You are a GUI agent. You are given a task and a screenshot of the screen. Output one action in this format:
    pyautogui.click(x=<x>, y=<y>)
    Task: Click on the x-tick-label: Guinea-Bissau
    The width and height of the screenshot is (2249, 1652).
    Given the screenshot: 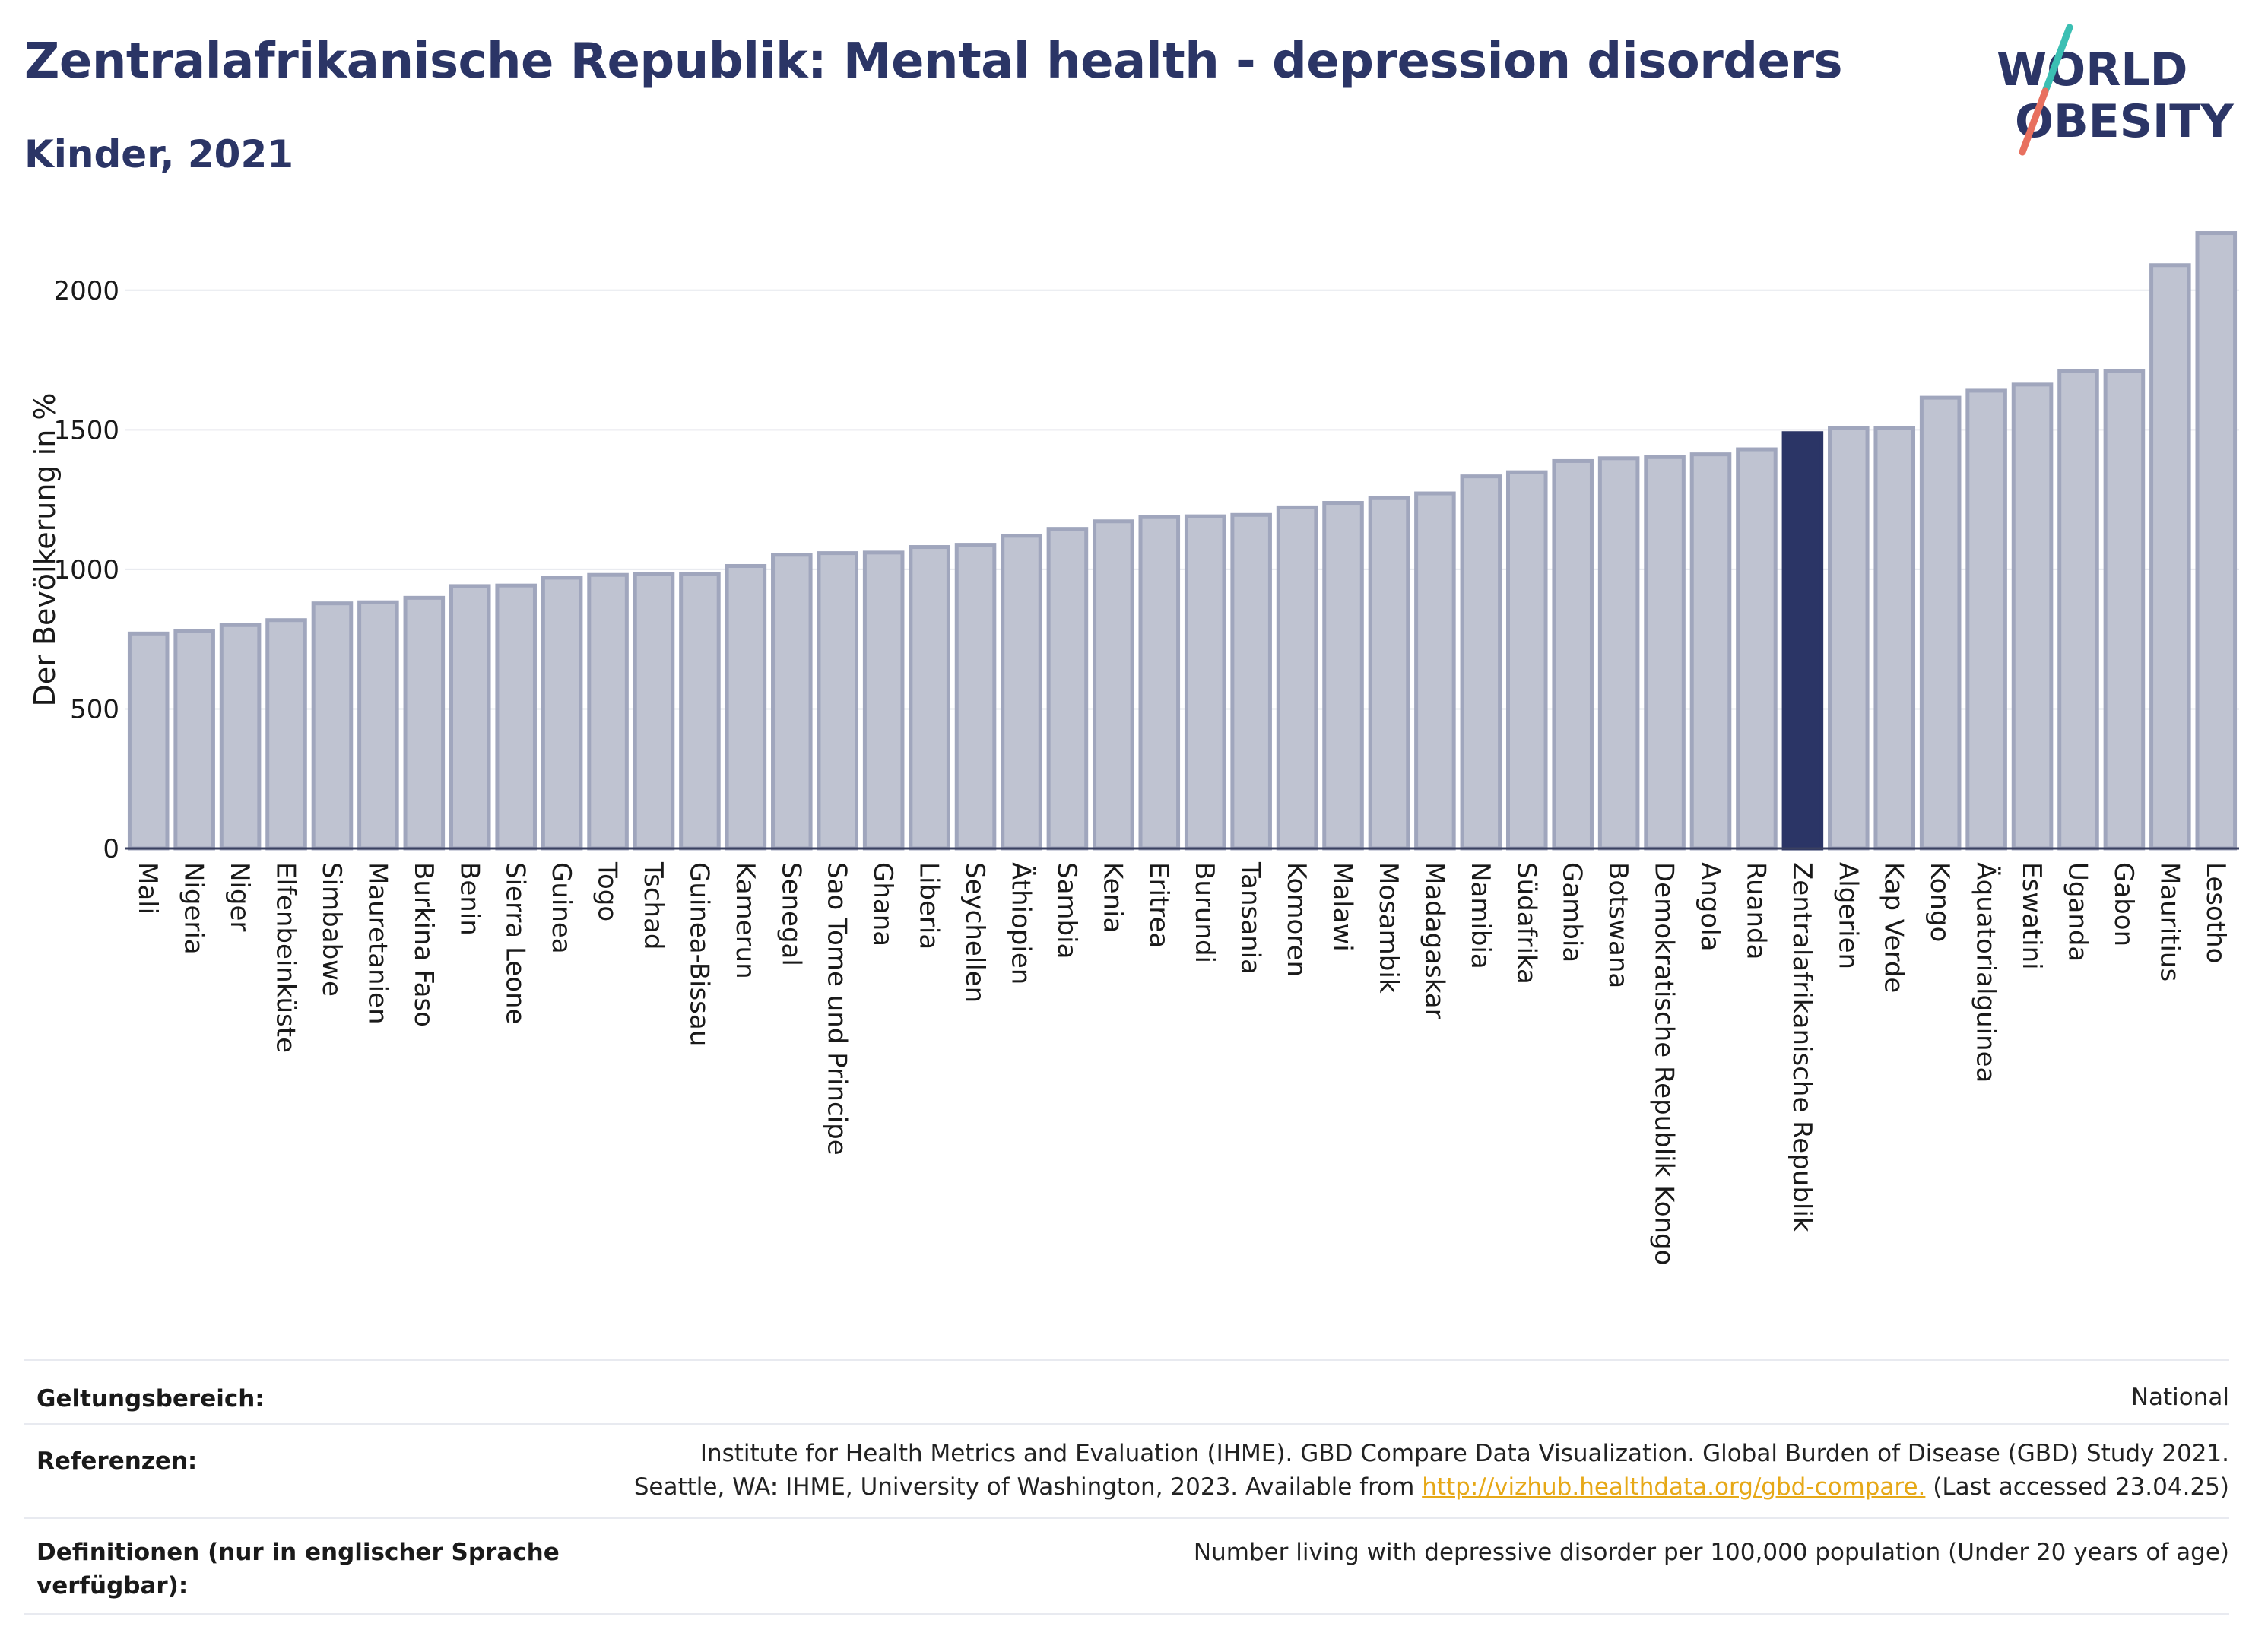 What is the action you would take?
    pyautogui.click(x=699, y=954)
    